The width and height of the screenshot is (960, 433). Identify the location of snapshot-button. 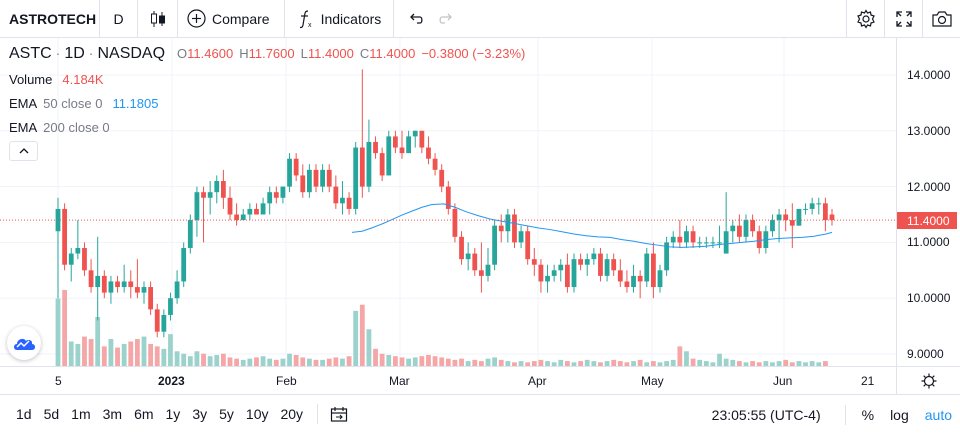
(941, 19).